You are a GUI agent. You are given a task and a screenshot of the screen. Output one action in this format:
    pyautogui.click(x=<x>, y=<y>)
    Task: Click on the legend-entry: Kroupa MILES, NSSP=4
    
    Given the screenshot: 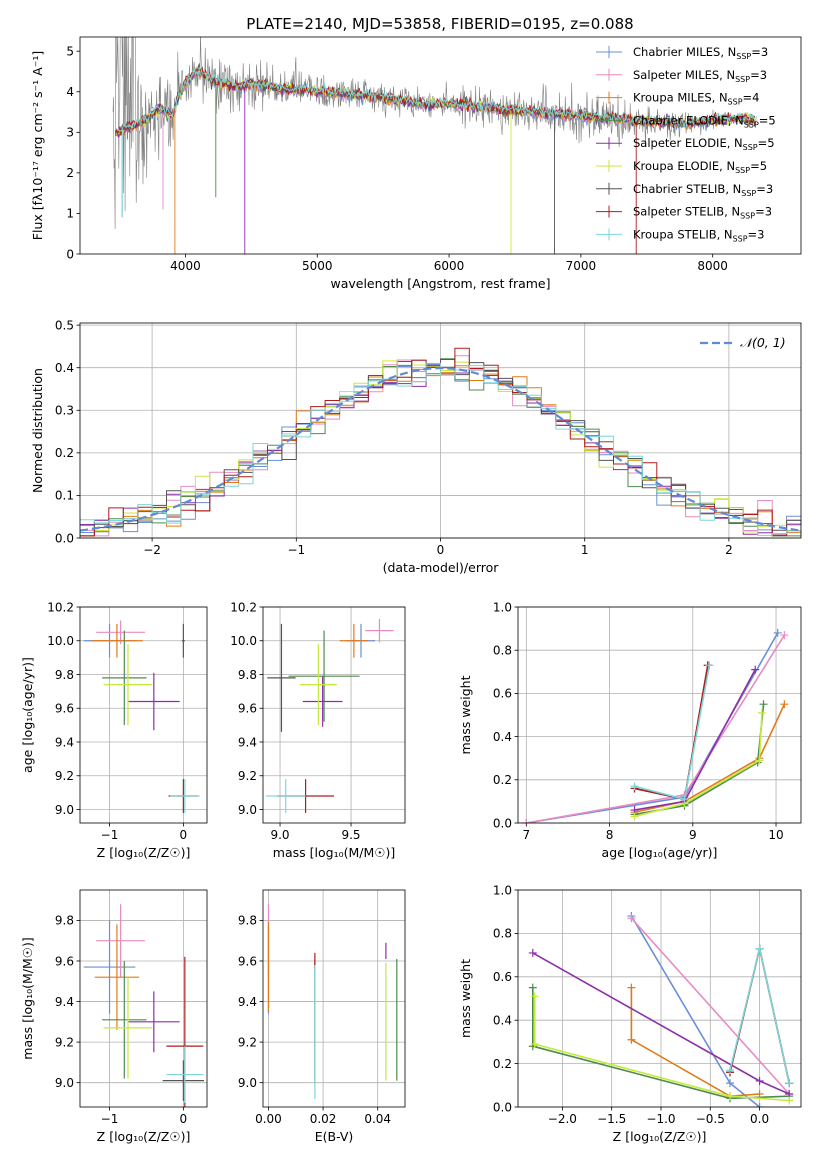 What is the action you would take?
    pyautogui.click(x=696, y=99)
    